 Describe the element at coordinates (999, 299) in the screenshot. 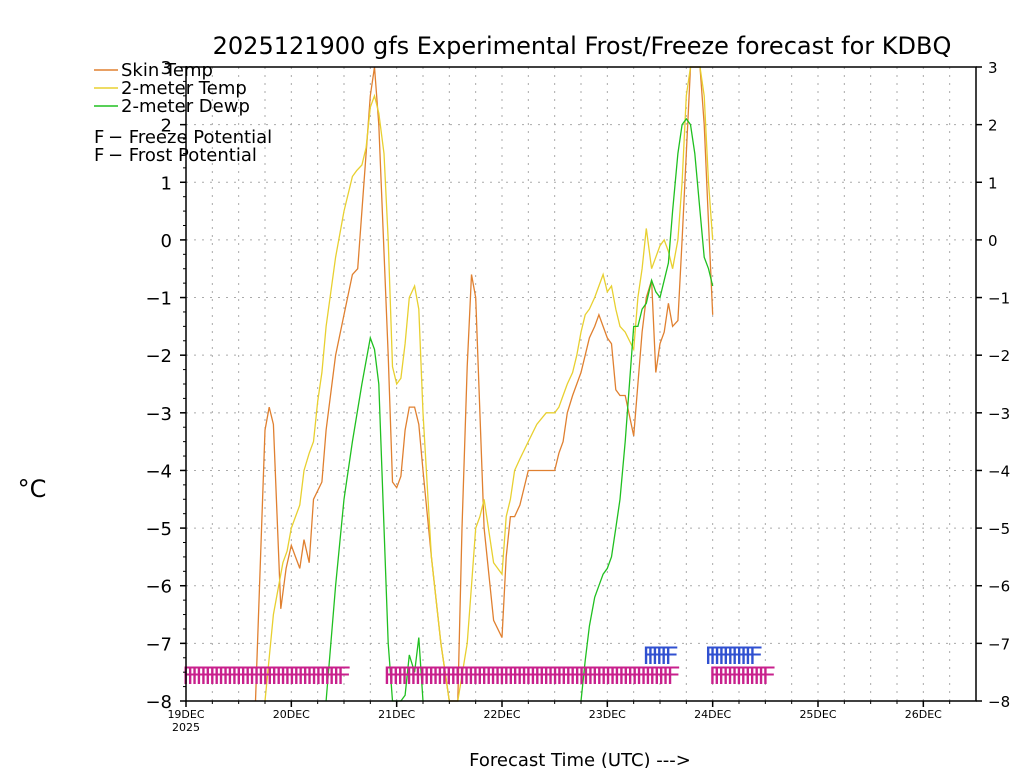

I see `y-tick-label-right: −1` at that location.